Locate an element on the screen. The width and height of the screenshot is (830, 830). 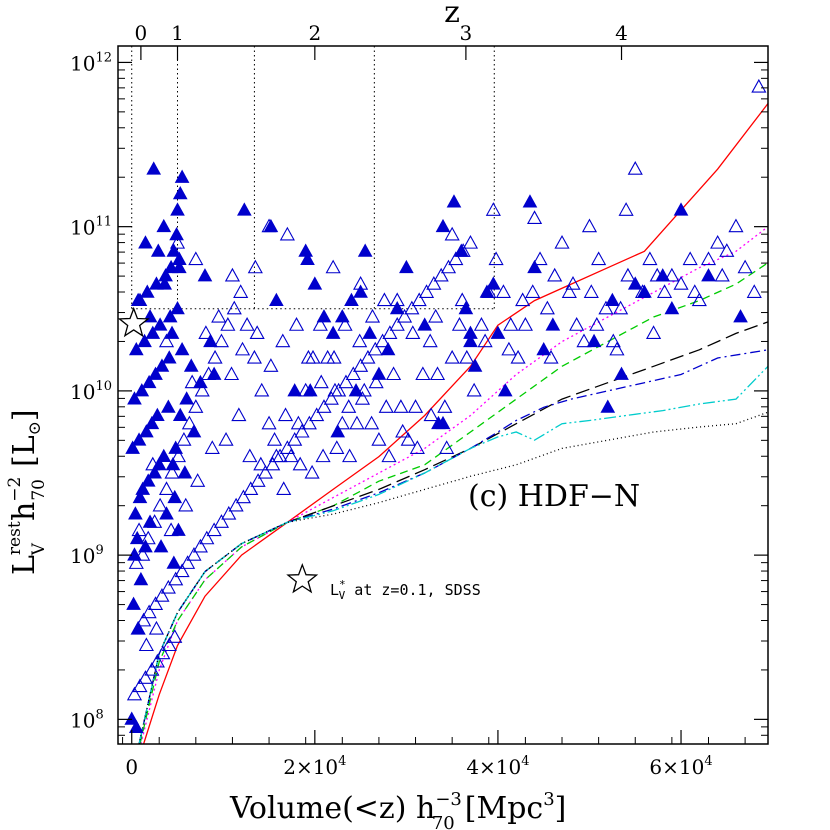
z-tick-label-4: 3 is located at coordinates (466, 33).